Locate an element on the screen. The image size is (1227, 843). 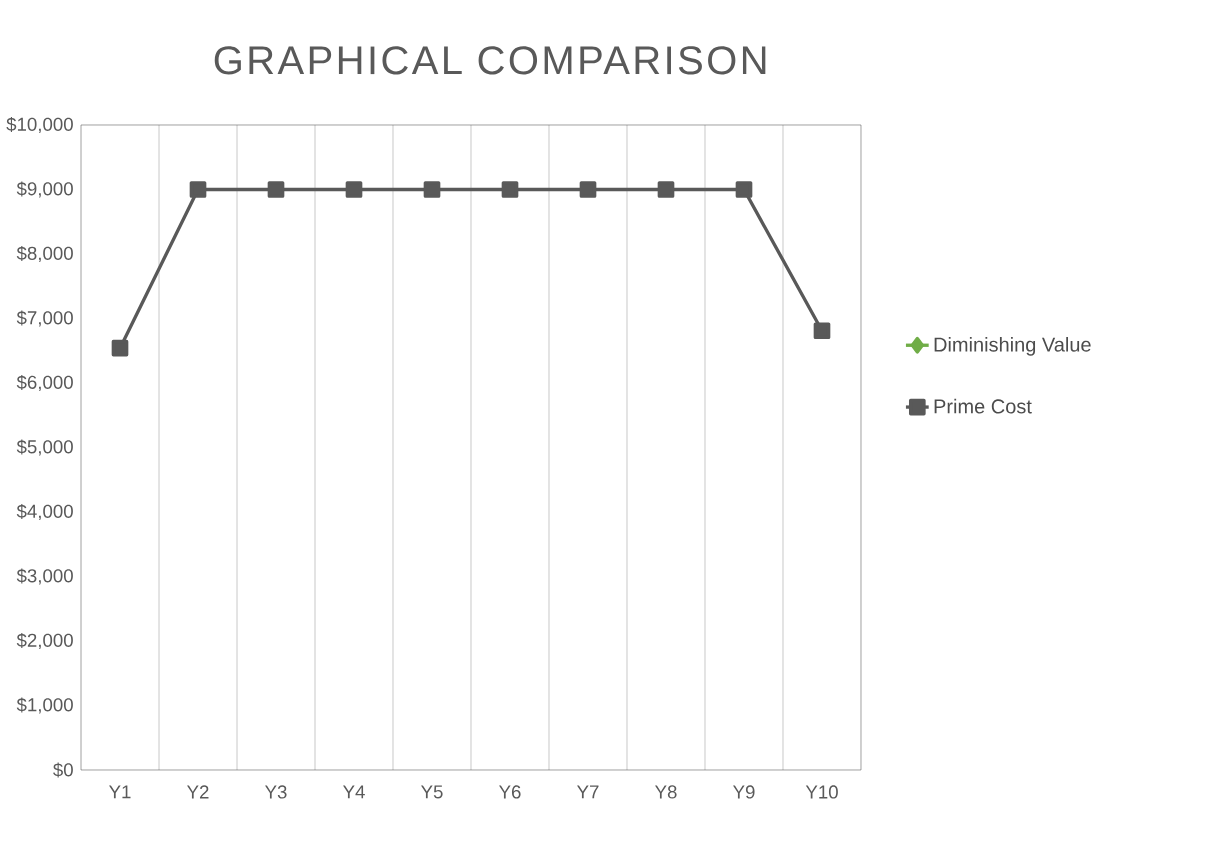
y-tick-label: $8,000 is located at coordinates (44, 254).